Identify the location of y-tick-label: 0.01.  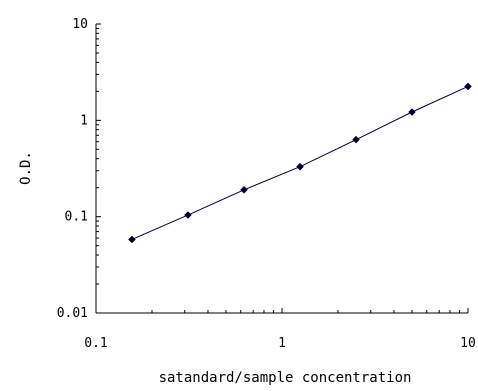
(72, 313).